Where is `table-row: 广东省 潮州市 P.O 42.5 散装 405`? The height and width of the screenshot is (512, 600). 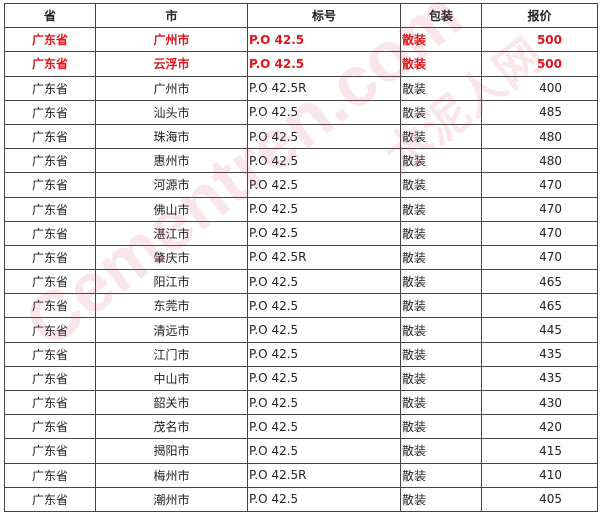 table-row: 广东省 潮州市 P.O 42.5 散装 405 is located at coordinates (301, 499).